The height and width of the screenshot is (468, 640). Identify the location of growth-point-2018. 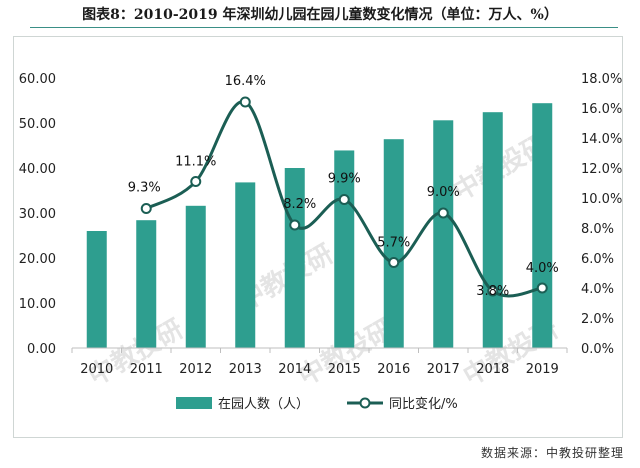
(493, 291).